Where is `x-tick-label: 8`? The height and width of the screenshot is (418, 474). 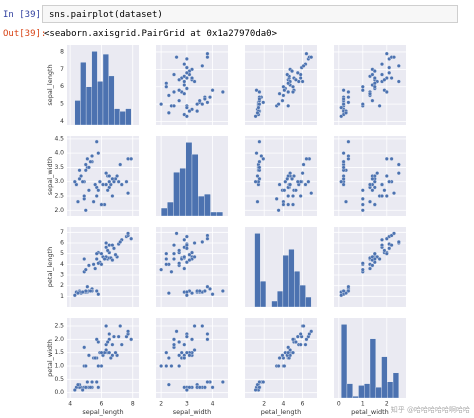
x-tick-label: 8 is located at coordinates (133, 404).